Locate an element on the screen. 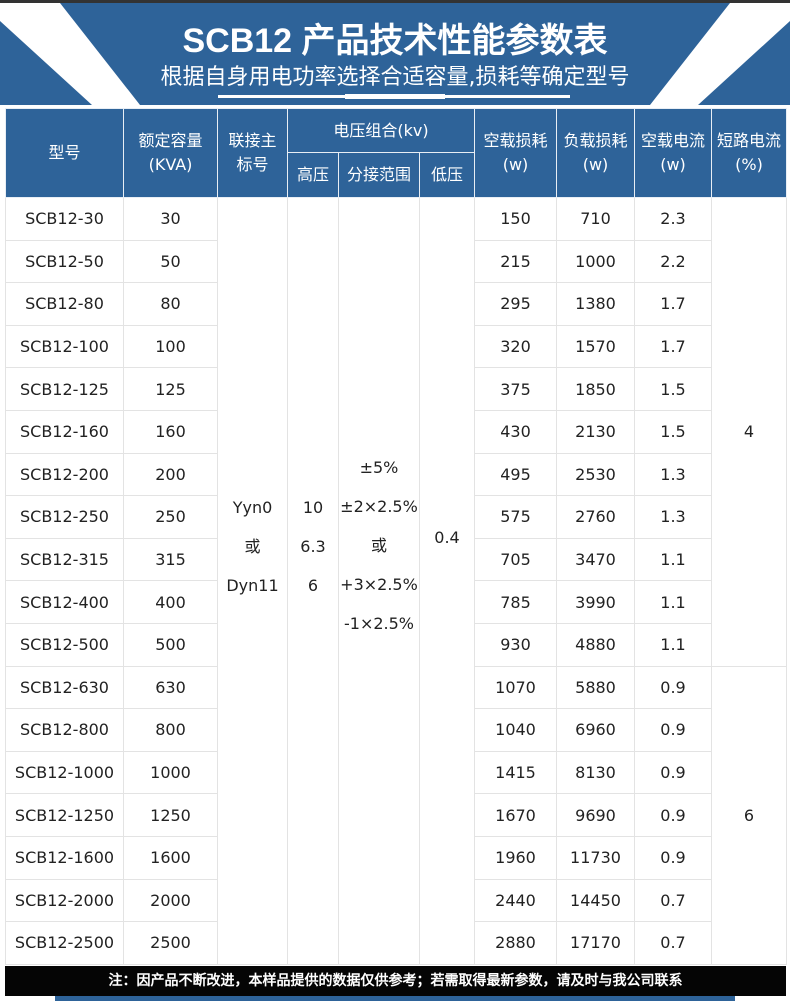  col-load-loss: 负载损耗 (w) is located at coordinates (595, 153).